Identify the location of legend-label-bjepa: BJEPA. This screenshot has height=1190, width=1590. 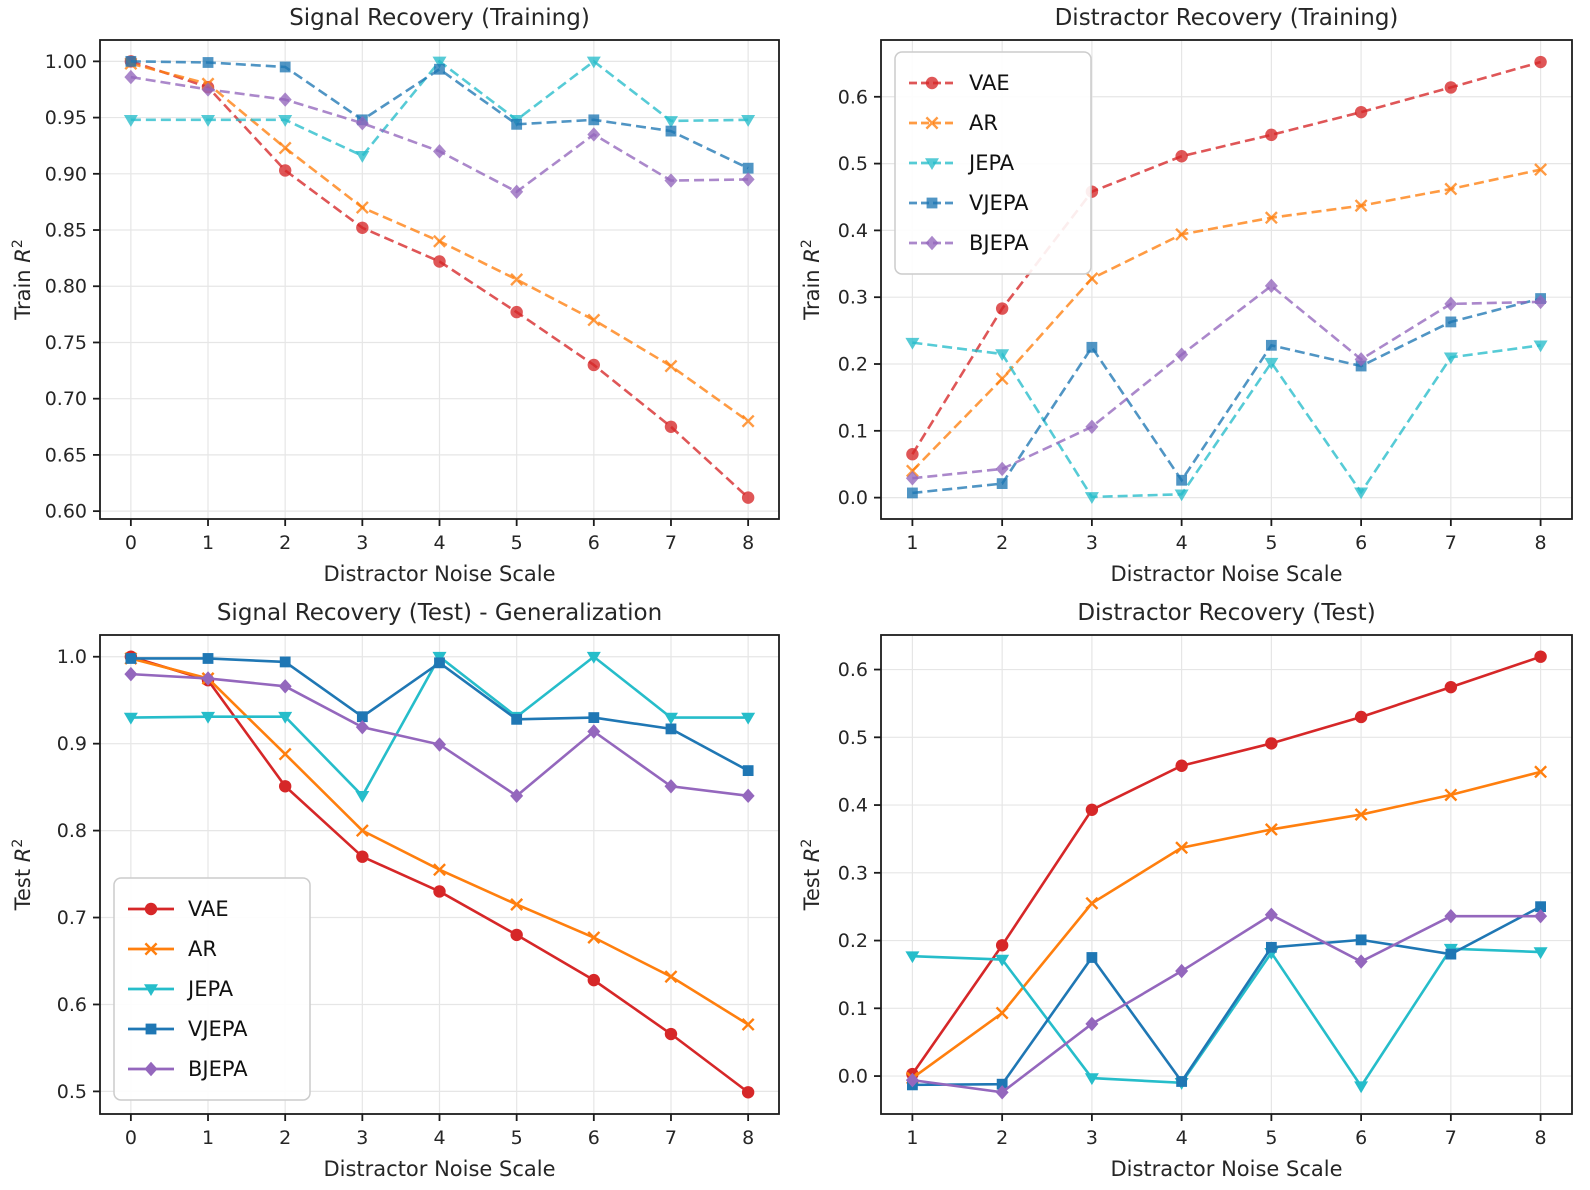
(218, 1069).